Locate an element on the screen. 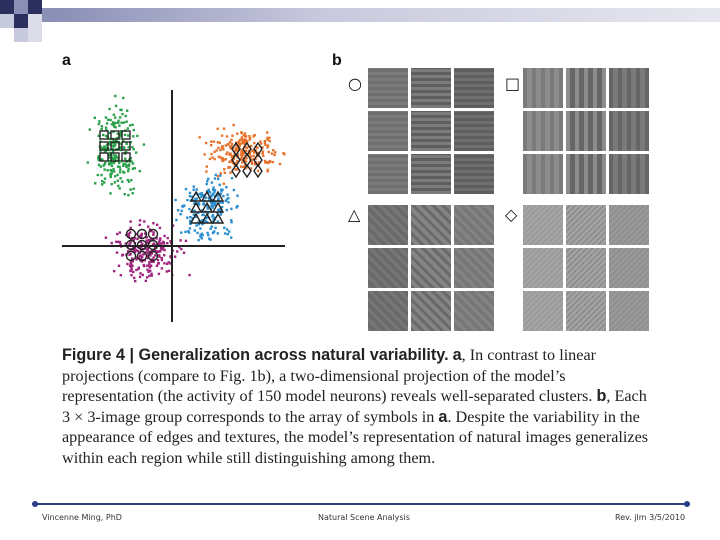 The width and height of the screenshot is (720, 540). footer-title: Natural Scene Analysis is located at coordinates (364, 517).